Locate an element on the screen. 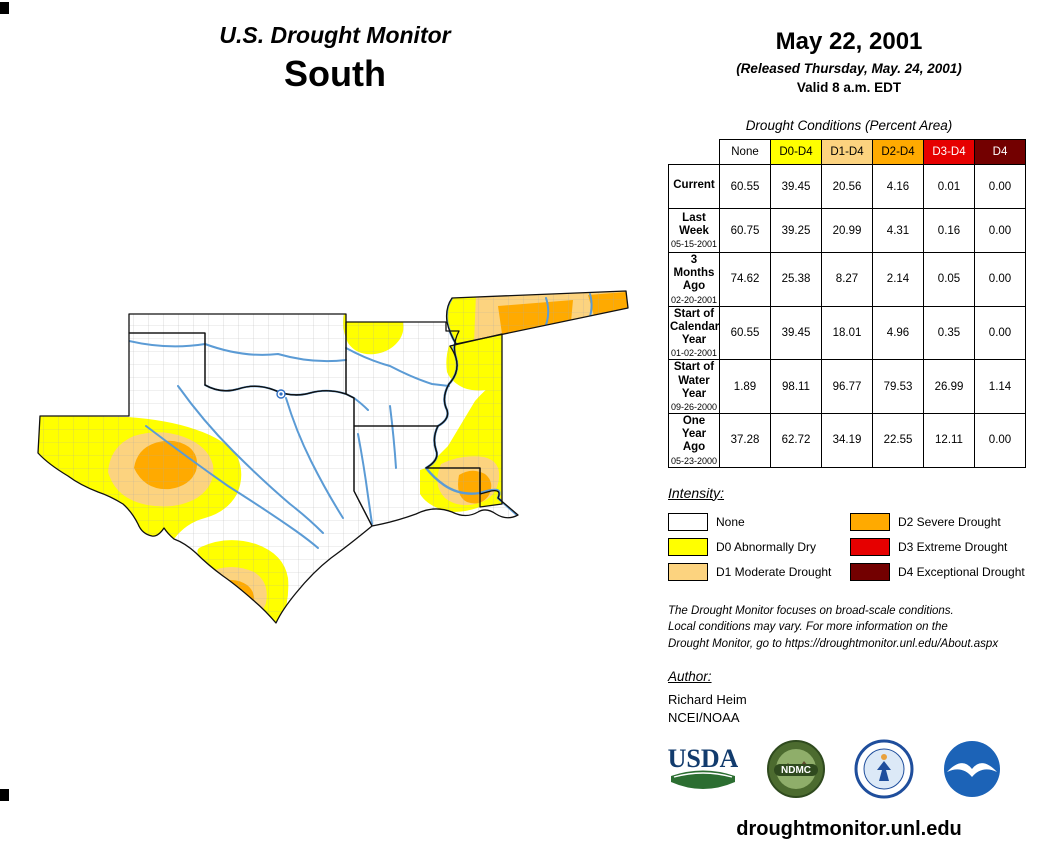  cell-value: 4.31 is located at coordinates (898, 230).